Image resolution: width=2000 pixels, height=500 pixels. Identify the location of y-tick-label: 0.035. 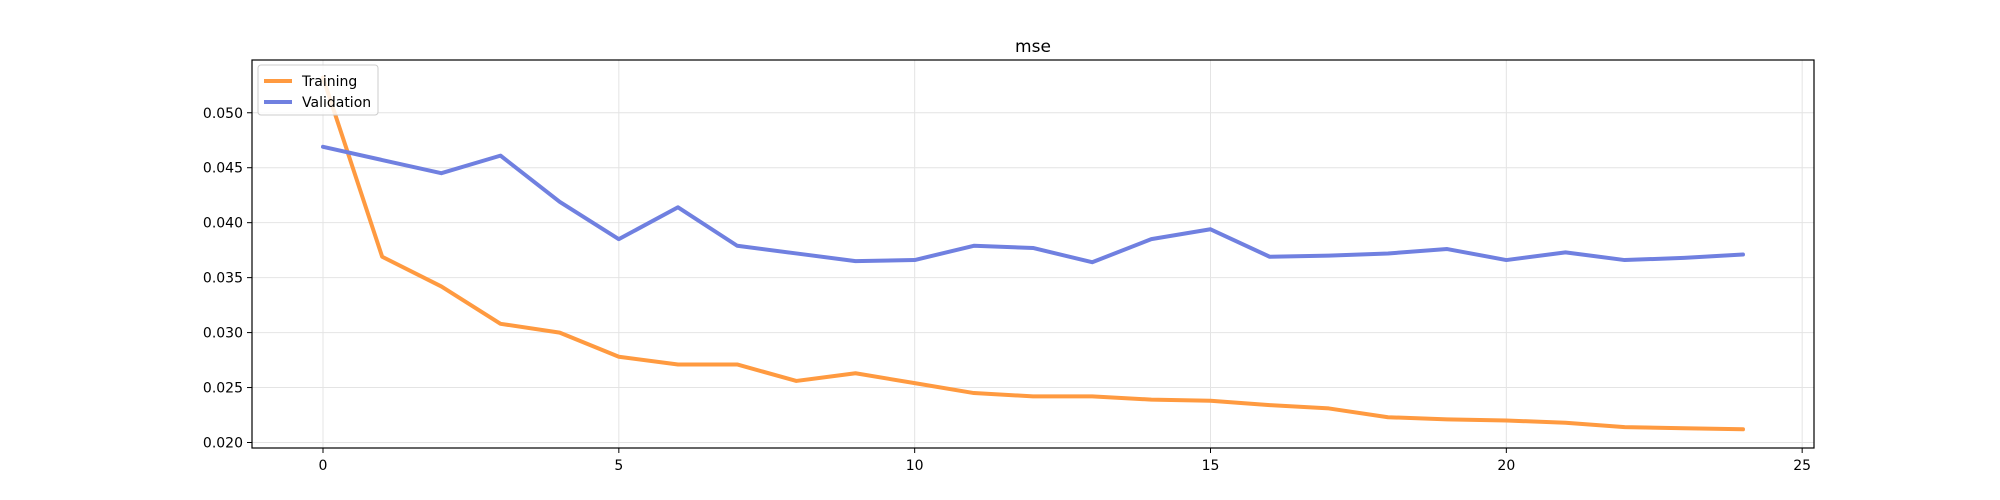
(223, 279).